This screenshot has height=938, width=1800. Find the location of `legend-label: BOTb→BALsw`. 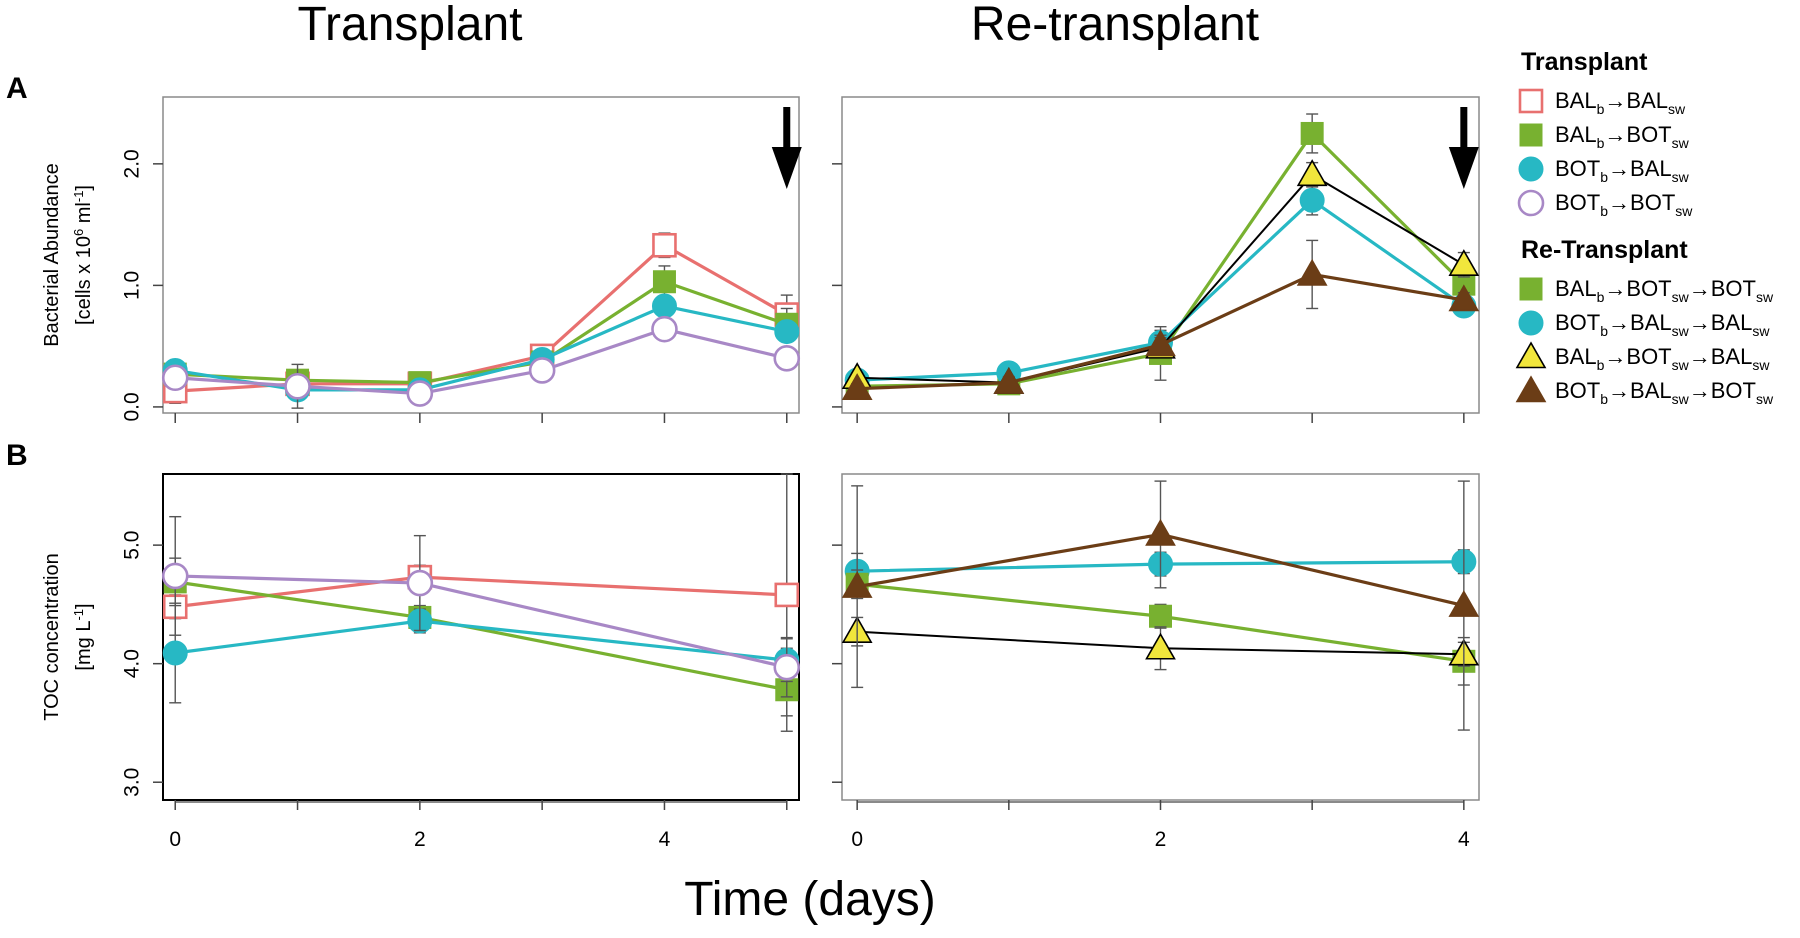

legend-label: BOTb→BALsw is located at coordinates (1622, 170).